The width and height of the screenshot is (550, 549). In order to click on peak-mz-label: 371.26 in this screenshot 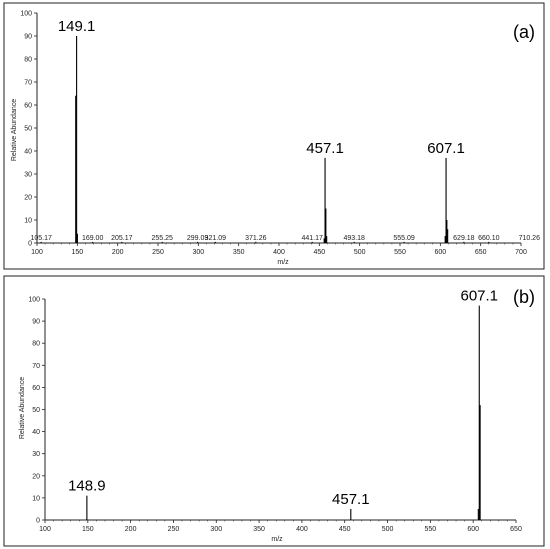, I will do `click(256, 238)`.